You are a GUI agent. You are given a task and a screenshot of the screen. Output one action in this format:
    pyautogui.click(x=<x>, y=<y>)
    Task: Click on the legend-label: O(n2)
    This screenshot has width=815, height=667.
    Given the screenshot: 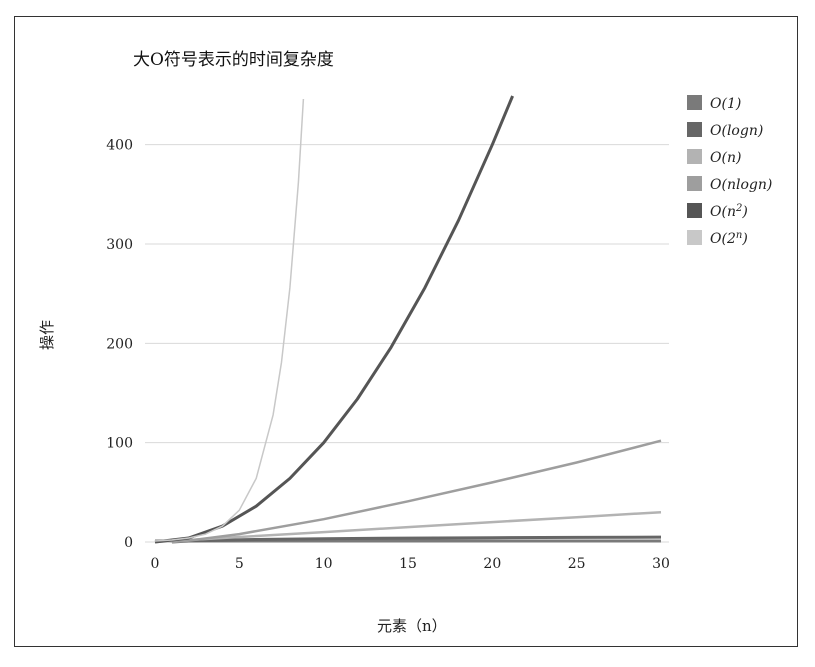 What is the action you would take?
    pyautogui.click(x=729, y=212)
    